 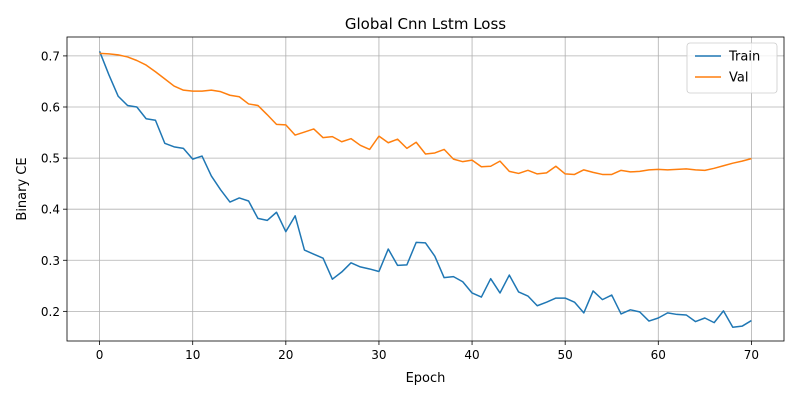 I want to click on y-tick-label: 0.2, so click(x=50, y=312).